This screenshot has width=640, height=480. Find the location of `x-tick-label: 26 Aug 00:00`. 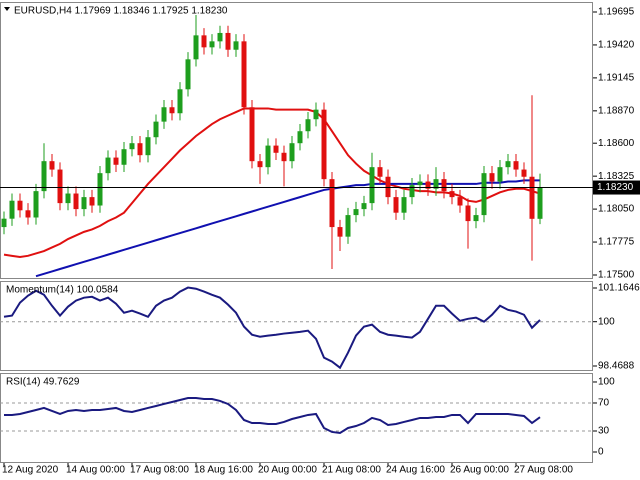

x-tick-label: 26 Aug 00:00 is located at coordinates (479, 470).